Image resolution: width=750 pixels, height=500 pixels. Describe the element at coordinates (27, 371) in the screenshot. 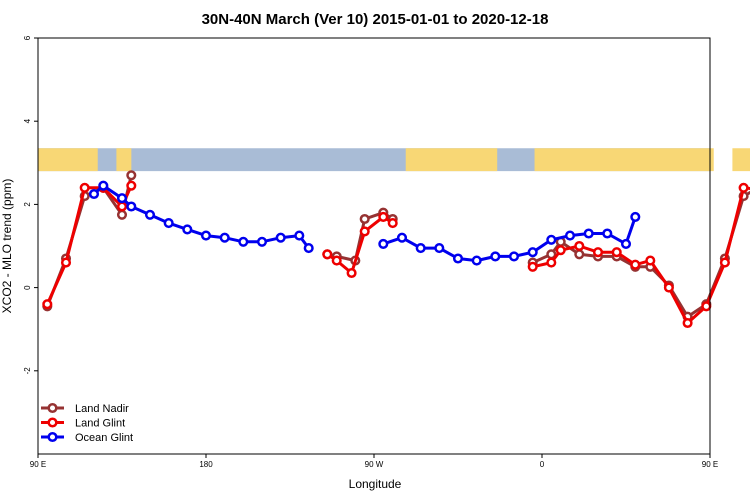

I see `y-tick-label: -2` at that location.